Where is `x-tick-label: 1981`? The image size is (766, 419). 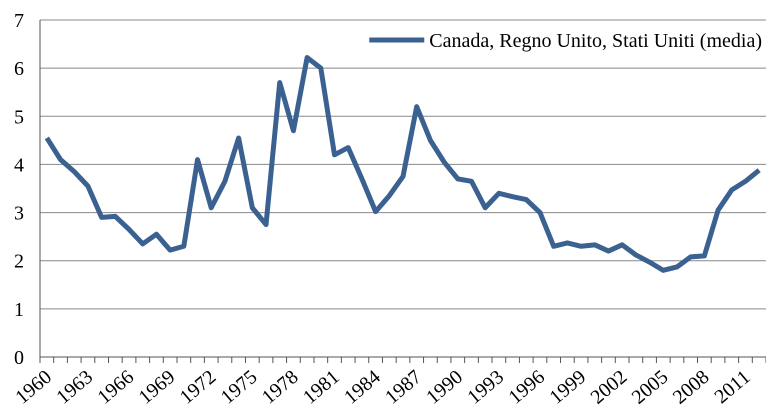
x-tick-label: 1981 is located at coordinates (321, 387).